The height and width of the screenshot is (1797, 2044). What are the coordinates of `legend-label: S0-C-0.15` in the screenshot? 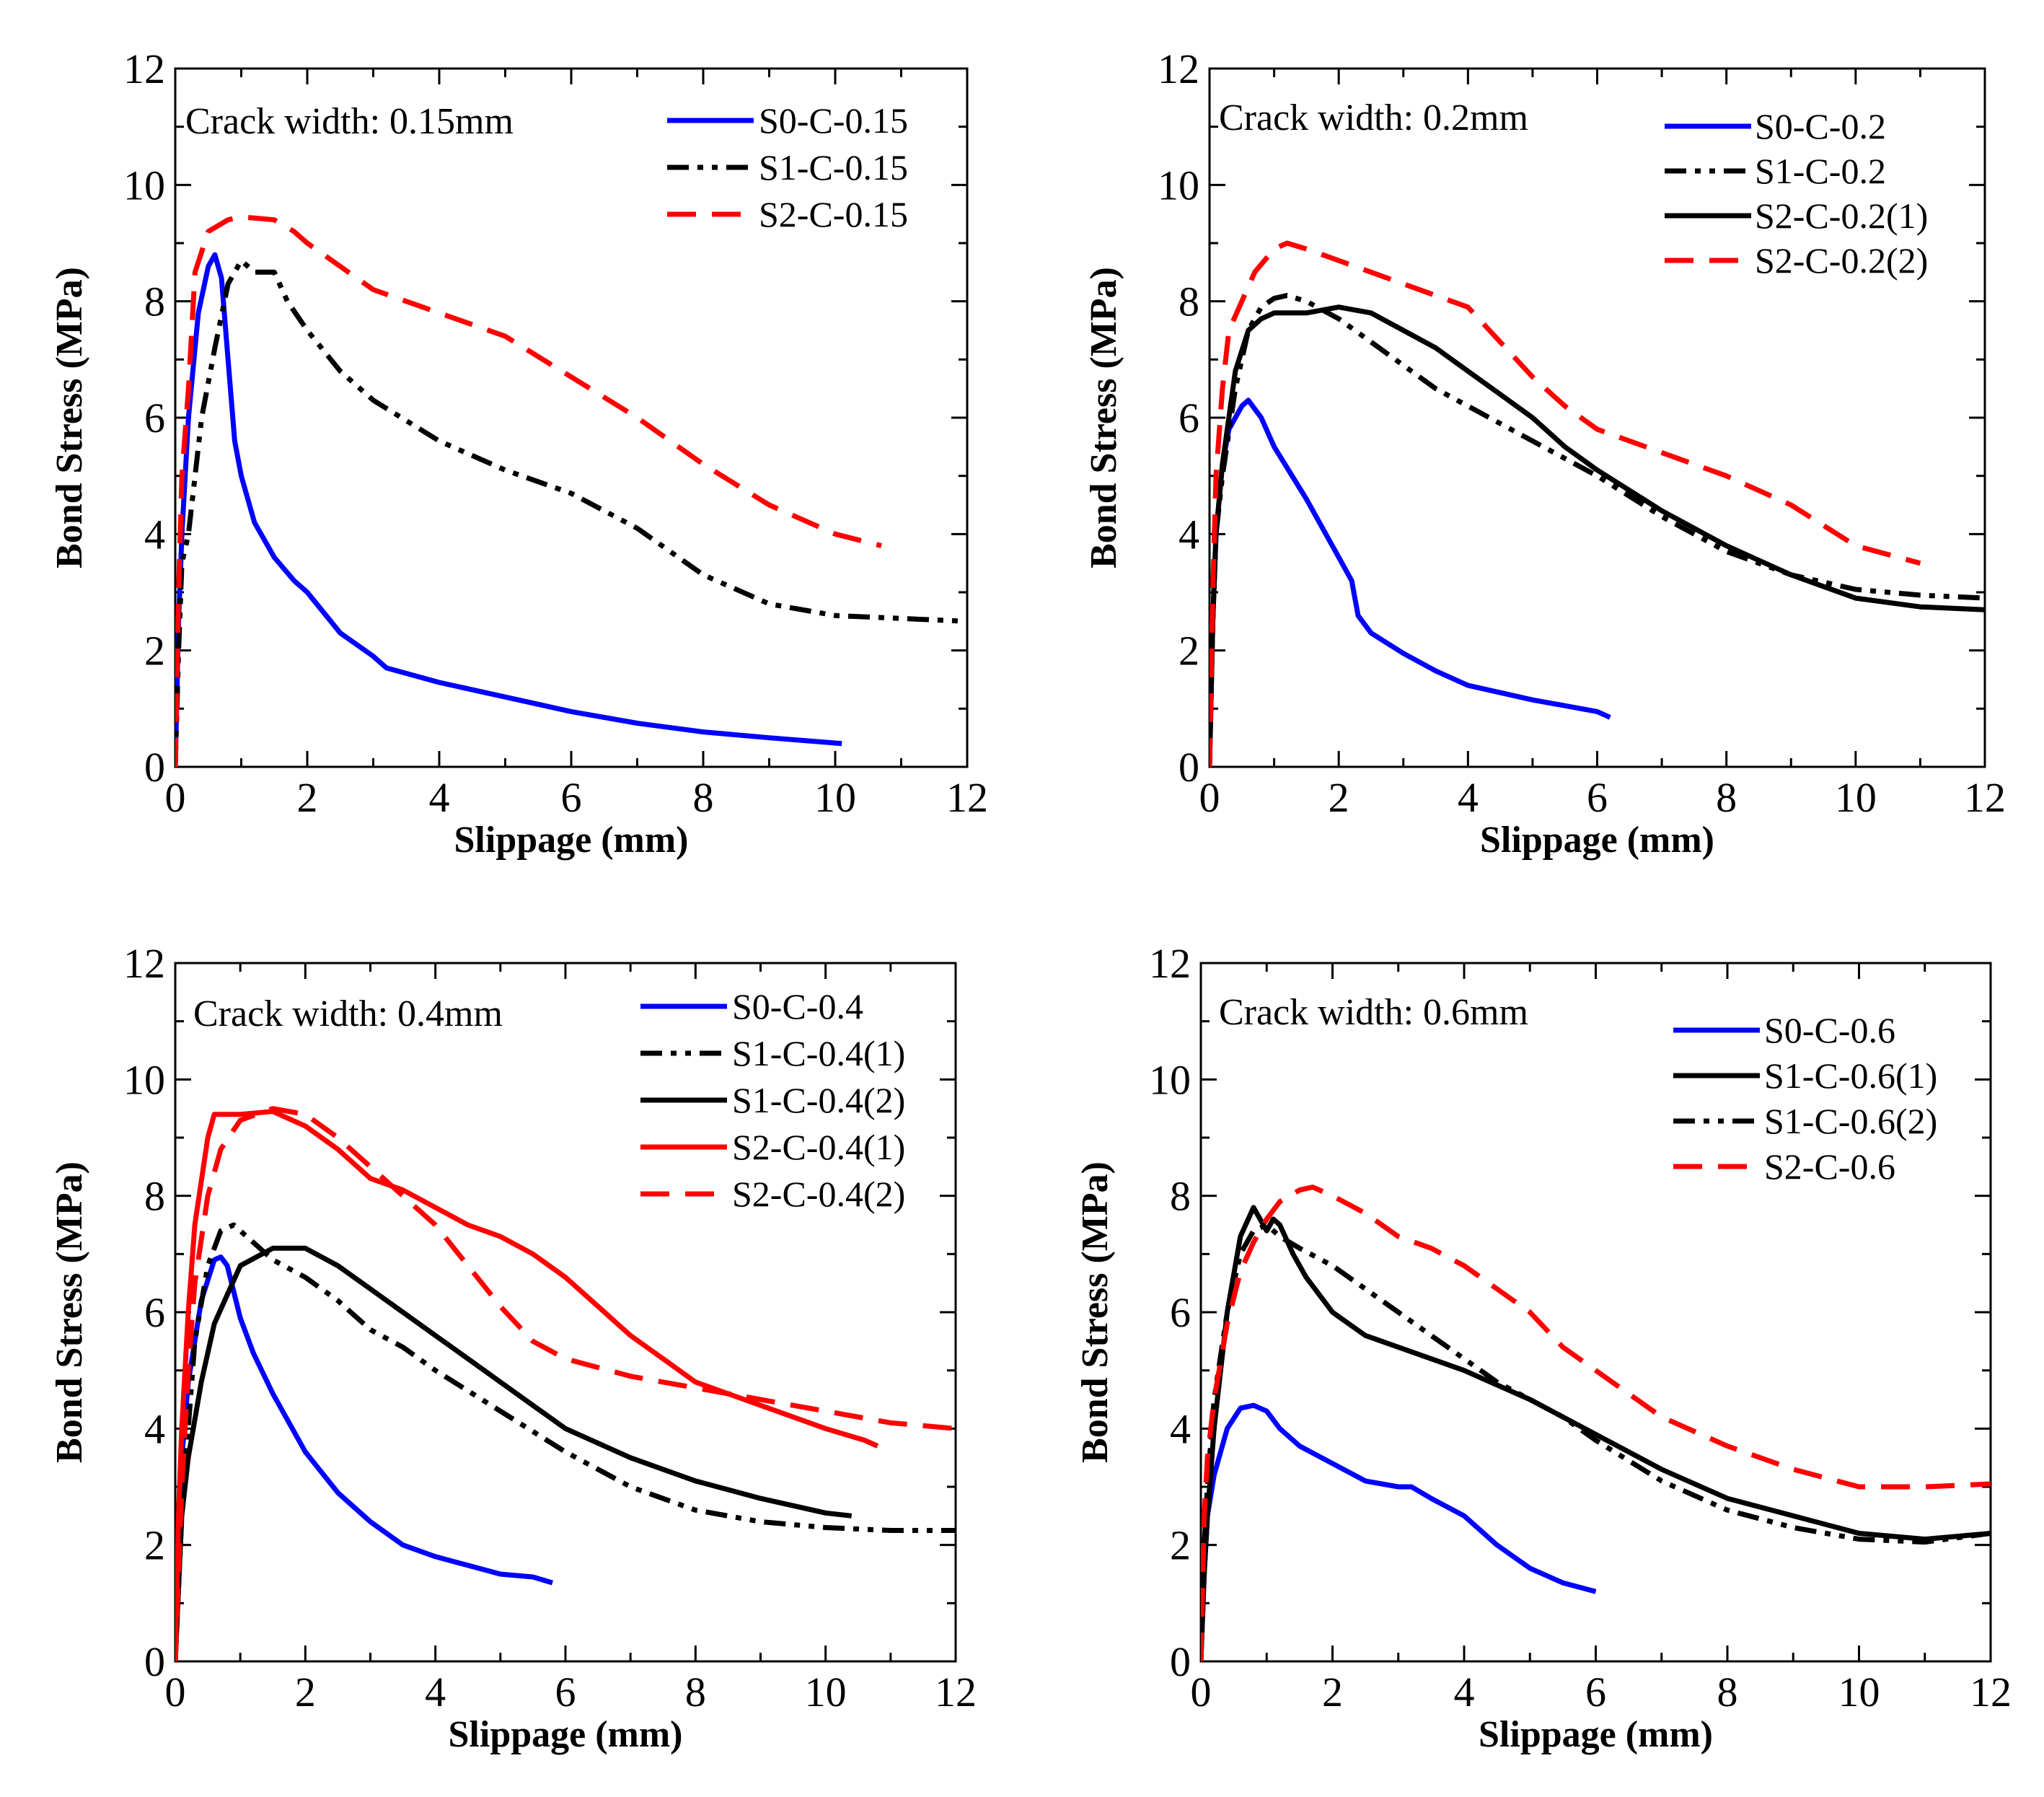 It's located at (833, 120).